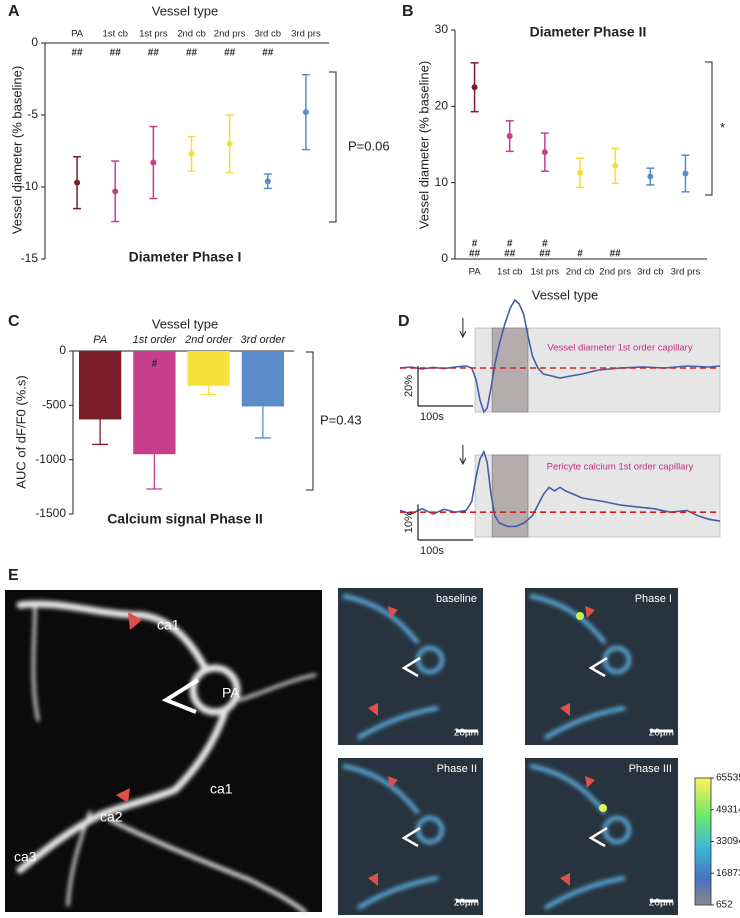 The height and width of the screenshot is (918, 740). Describe the element at coordinates (442, 182) in the screenshot. I see `y-tick-label: 10` at that location.